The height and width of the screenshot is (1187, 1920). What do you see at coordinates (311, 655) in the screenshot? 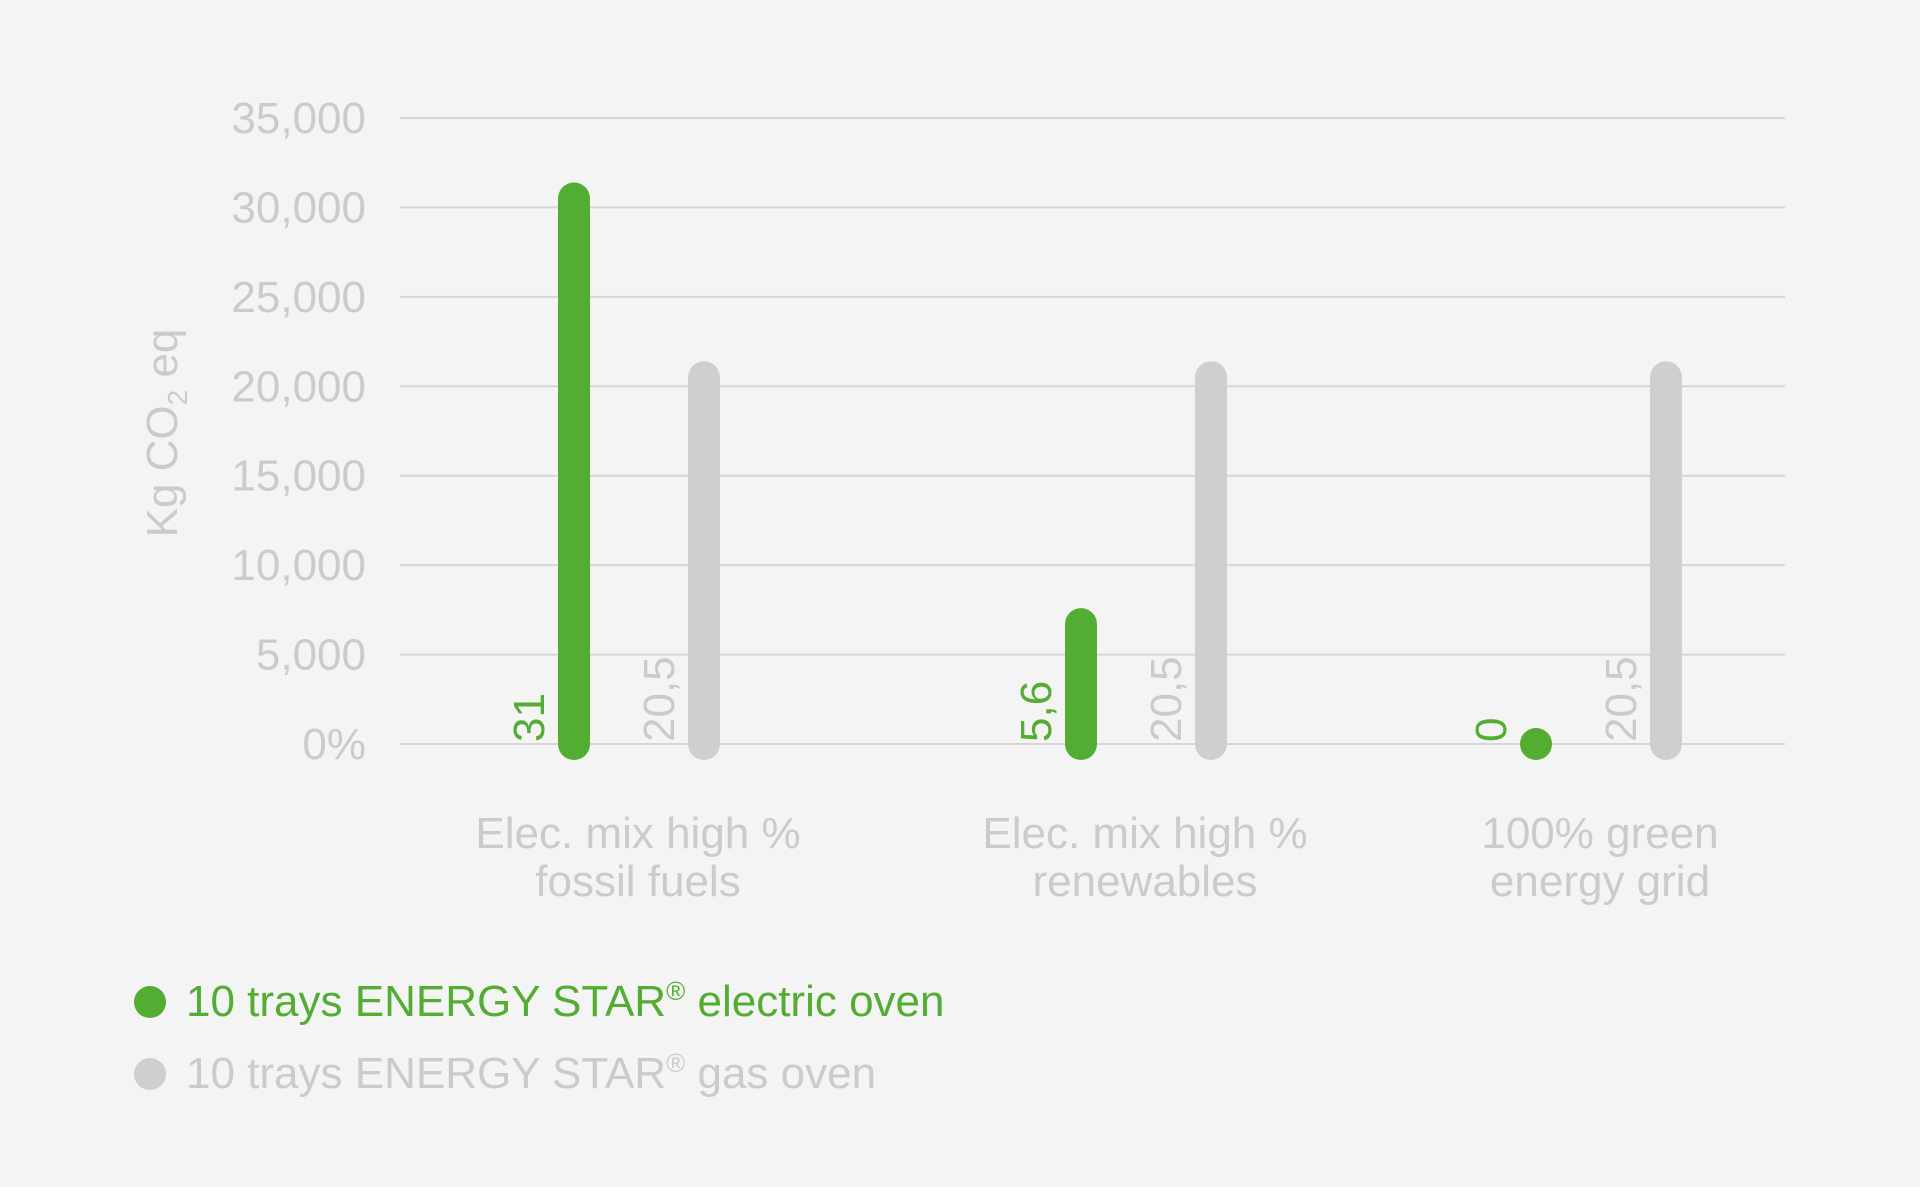
I see `y-tick-label-1: 5,000` at bounding box center [311, 655].